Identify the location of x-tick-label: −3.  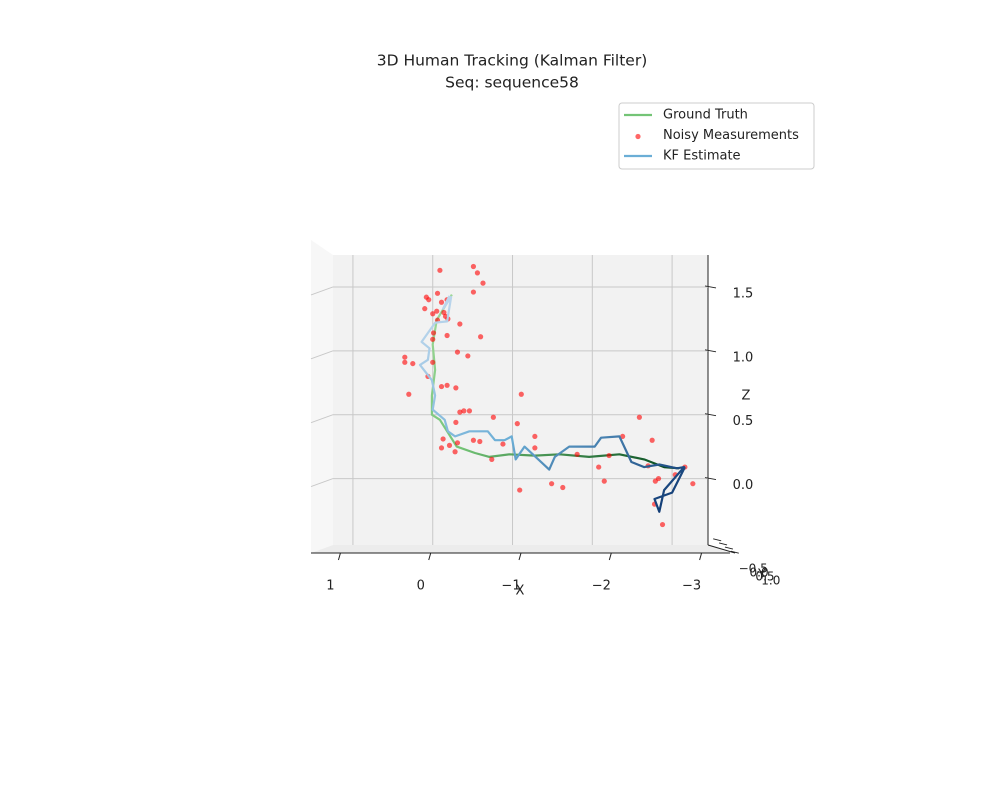
(691, 586).